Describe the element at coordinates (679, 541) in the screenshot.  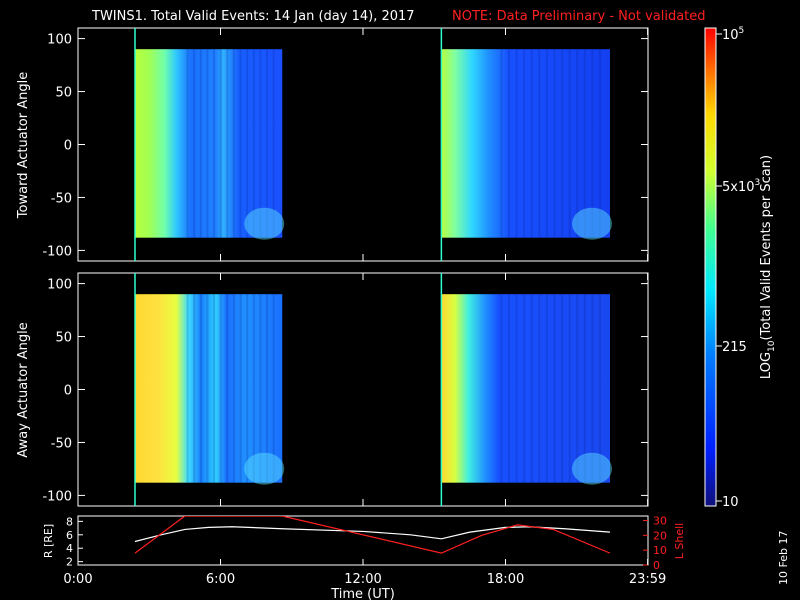
I see `lshell-ylabel: L Shell` at that location.